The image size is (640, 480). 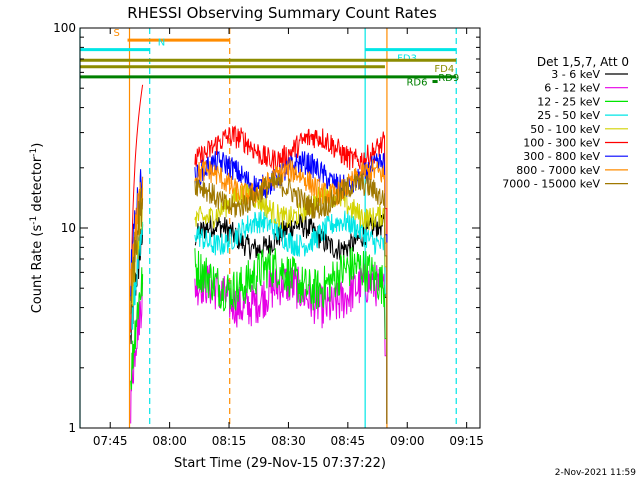 What do you see at coordinates (229, 441) in the screenshot?
I see `x-tick-label: 08:15` at bounding box center [229, 441].